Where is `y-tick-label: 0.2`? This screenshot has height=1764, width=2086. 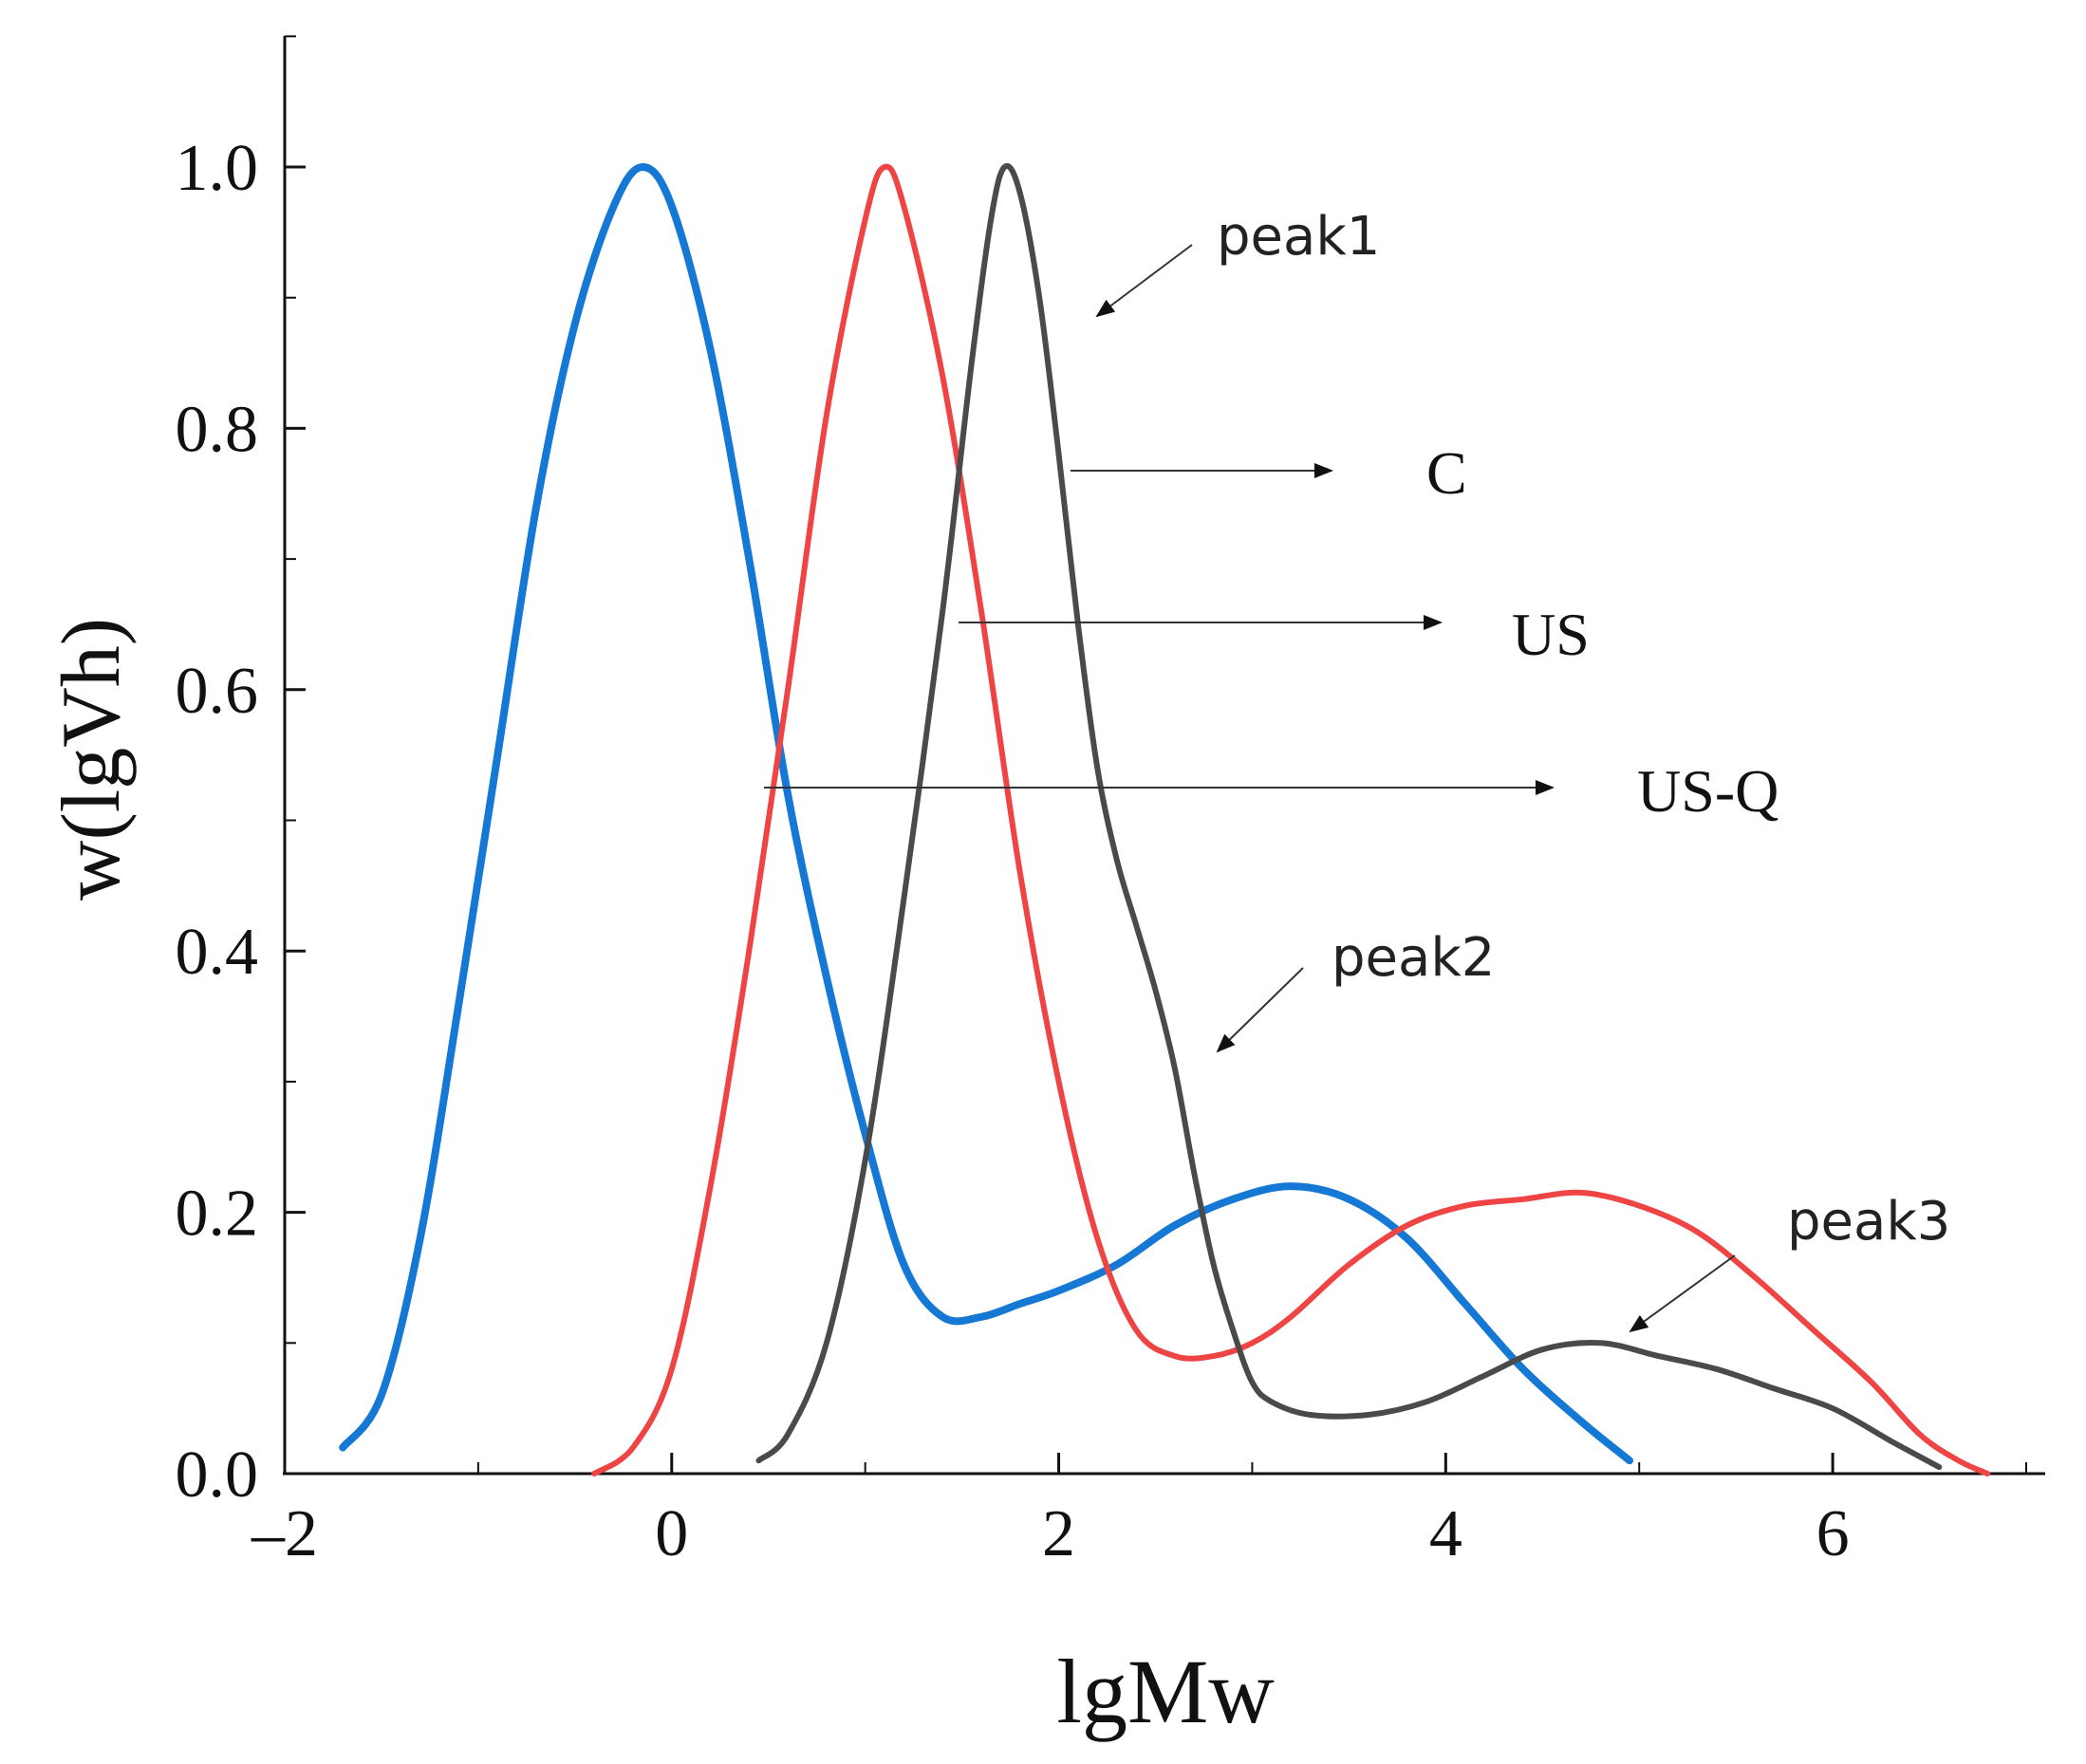
y-tick-label: 0.2 is located at coordinates (217, 1214).